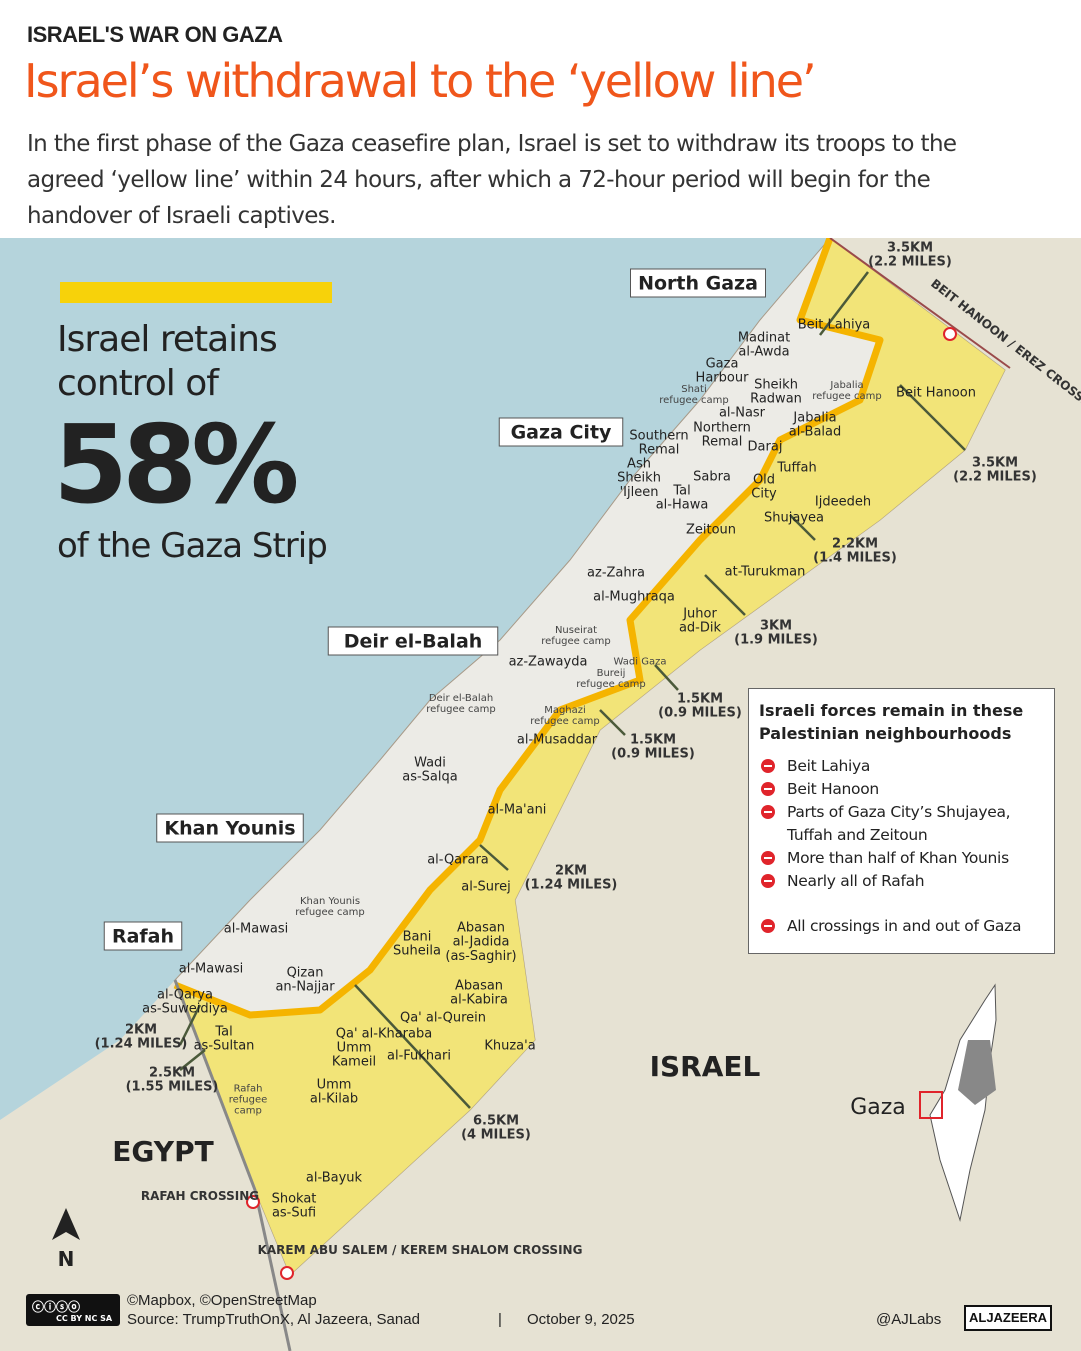 This screenshot has height=1351, width=1081. I want to click on place-label: az-Zawayda, so click(548, 662).